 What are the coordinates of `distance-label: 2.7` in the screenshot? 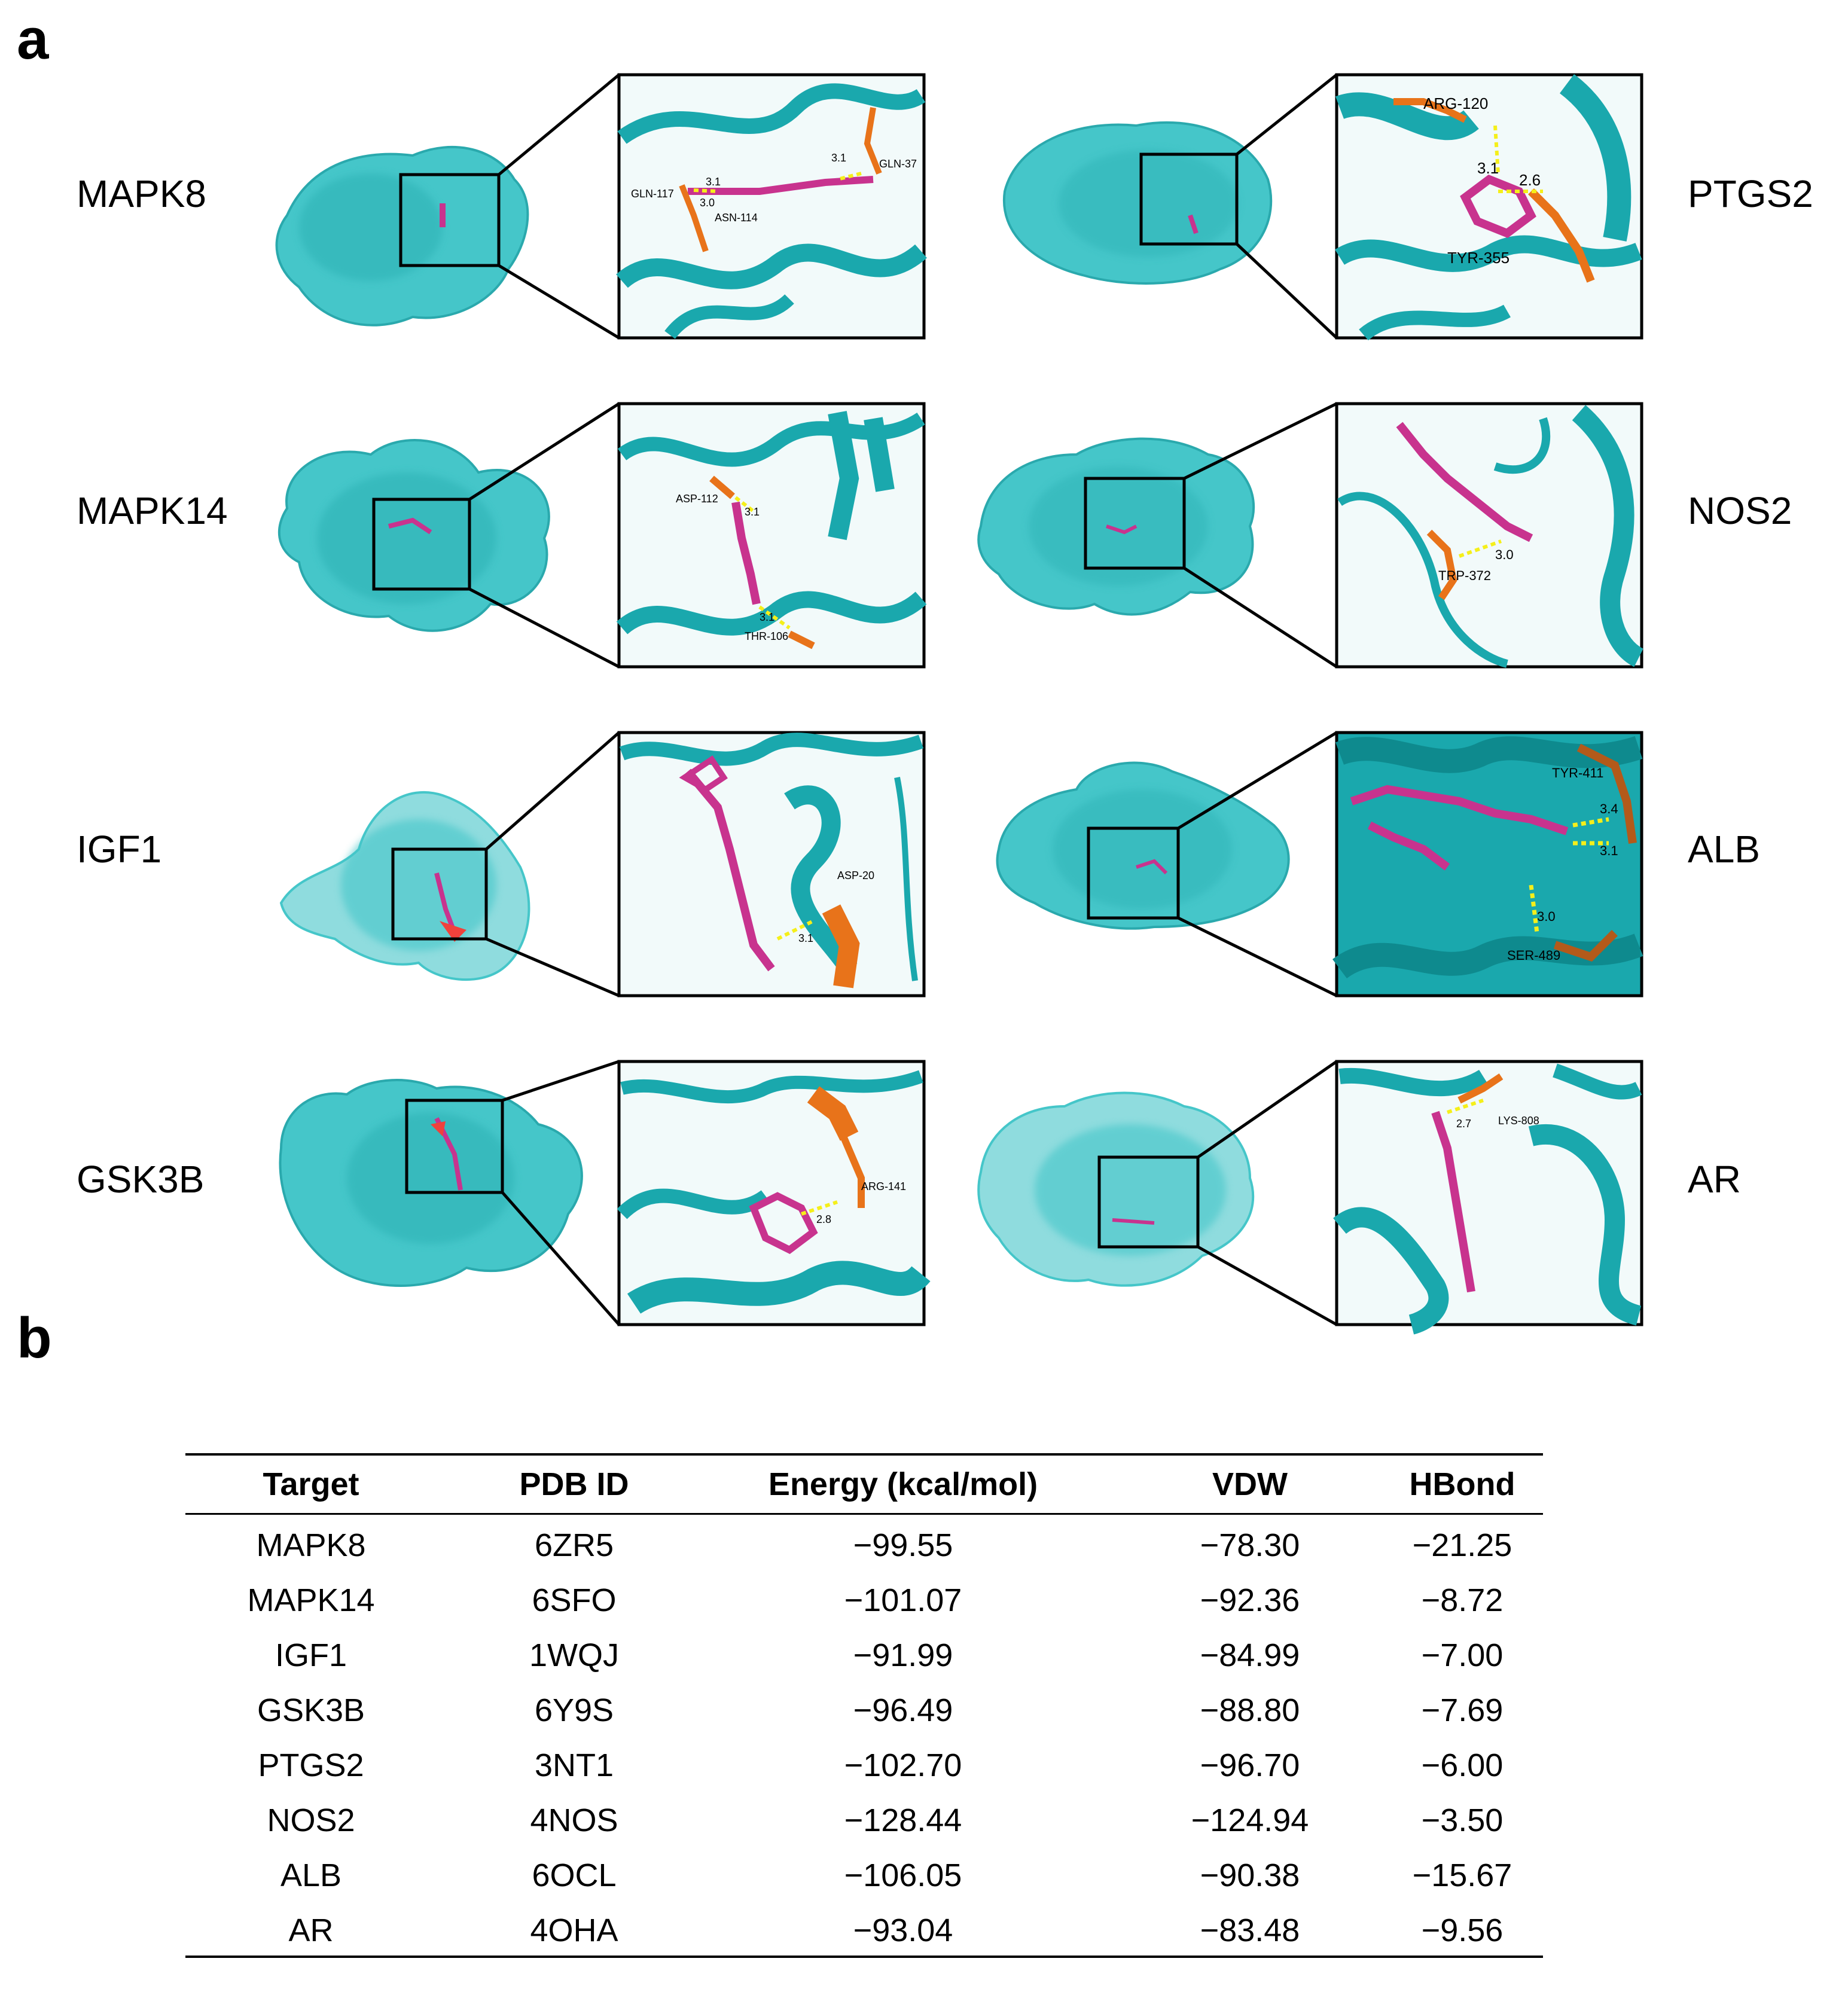 It's located at (1463, 1124).